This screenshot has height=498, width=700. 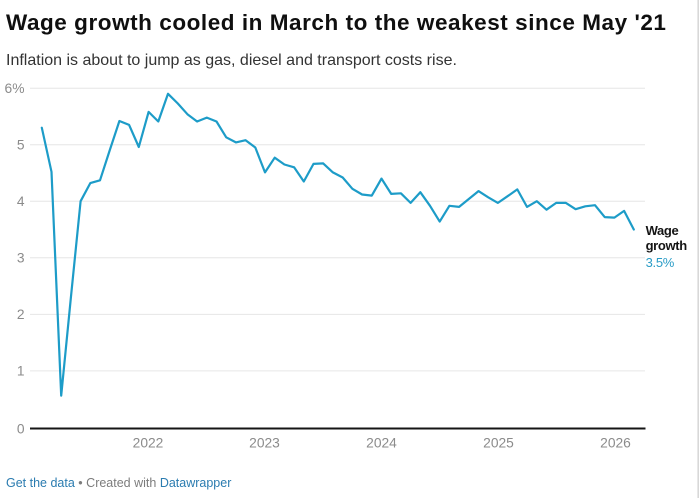 I want to click on svg-text: 3, so click(x=21, y=258).